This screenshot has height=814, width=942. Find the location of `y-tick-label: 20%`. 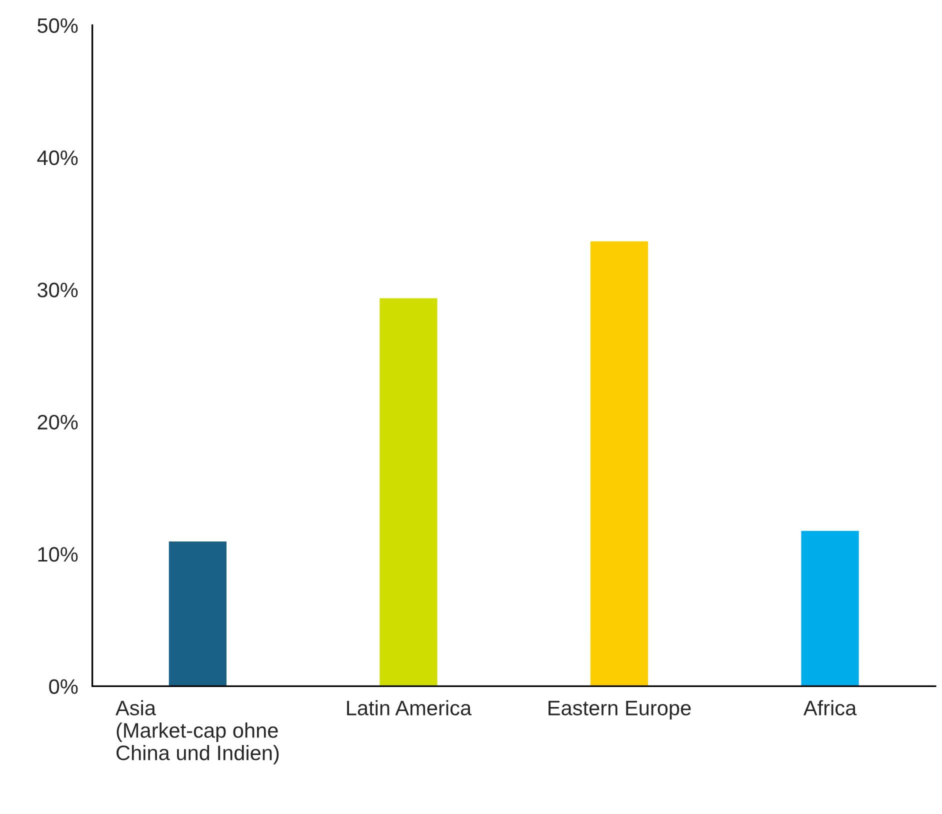

y-tick-label: 20% is located at coordinates (58, 422).